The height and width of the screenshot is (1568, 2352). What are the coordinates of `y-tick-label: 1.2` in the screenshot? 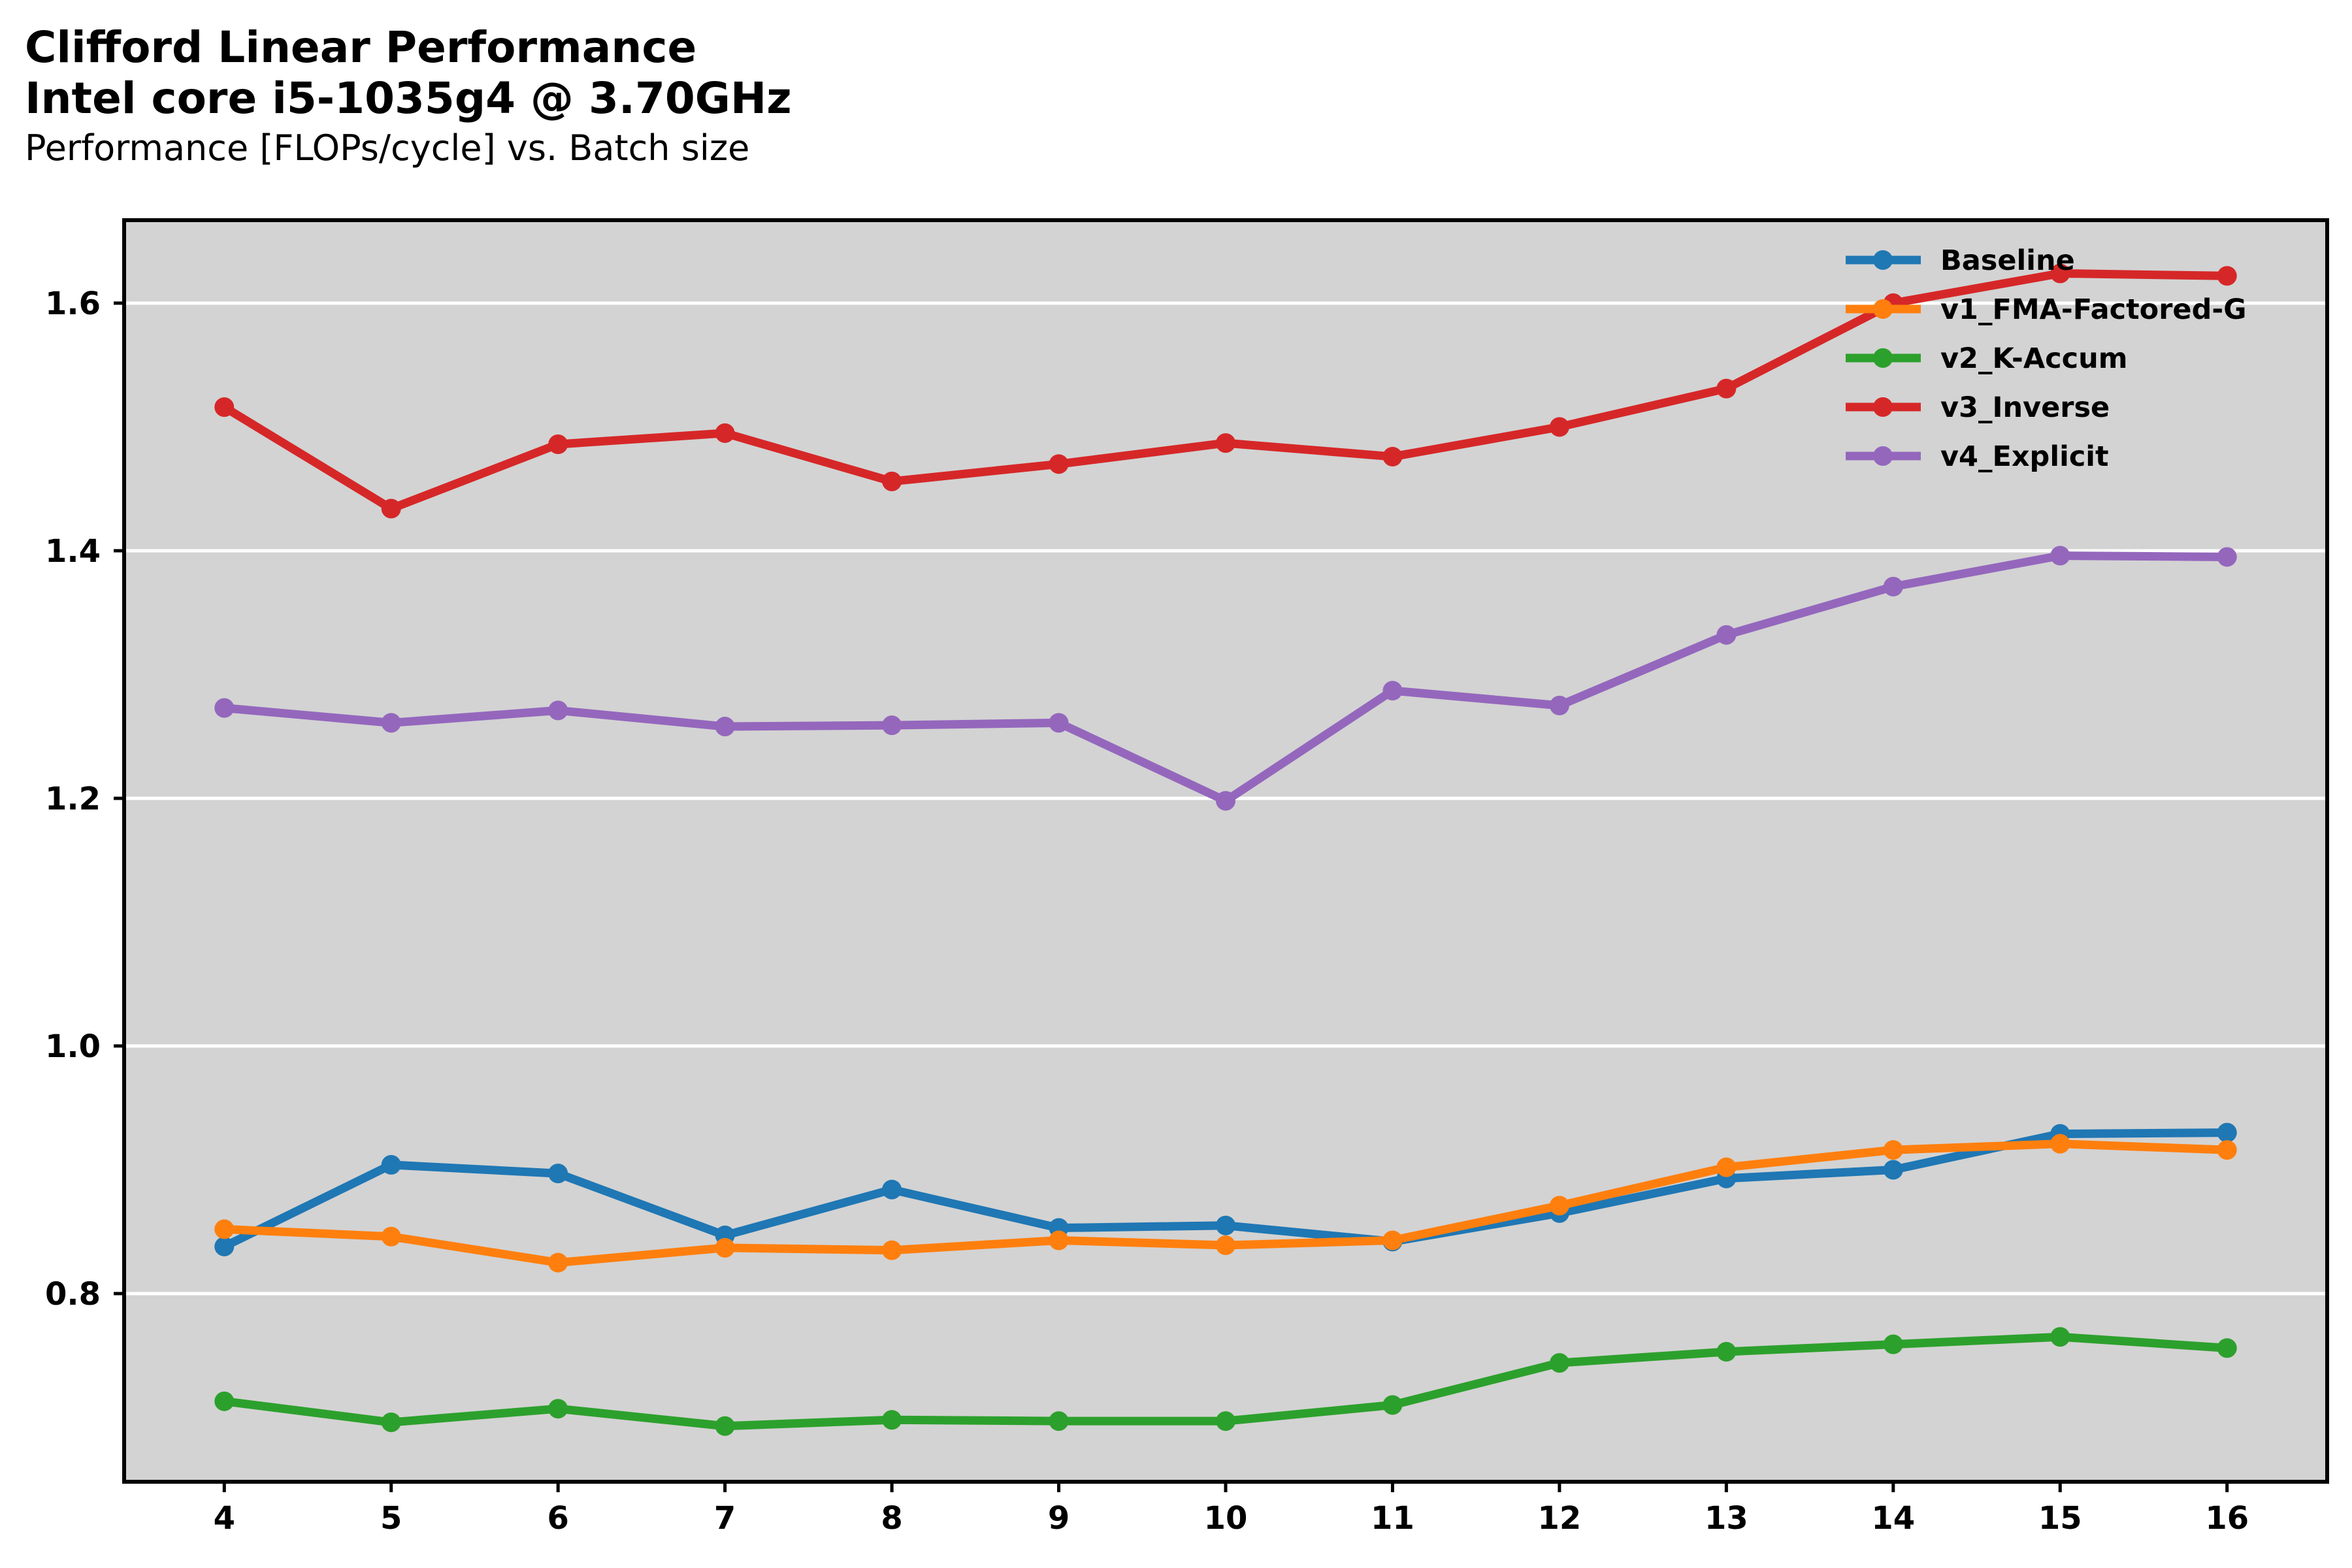 It's located at (73, 799).